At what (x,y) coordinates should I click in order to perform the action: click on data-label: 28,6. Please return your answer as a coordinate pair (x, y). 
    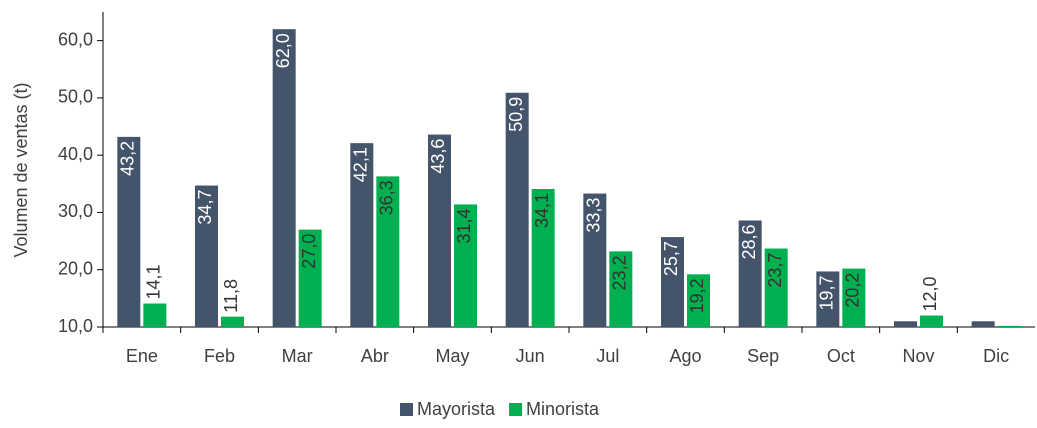
    Looking at the image, I should click on (749, 241).